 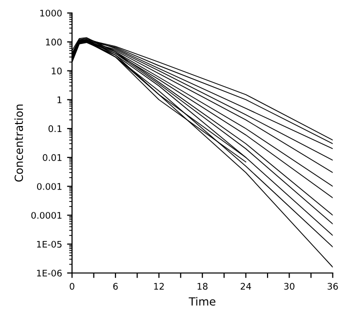 I want to click on x-tick-label: 18, so click(x=203, y=286).